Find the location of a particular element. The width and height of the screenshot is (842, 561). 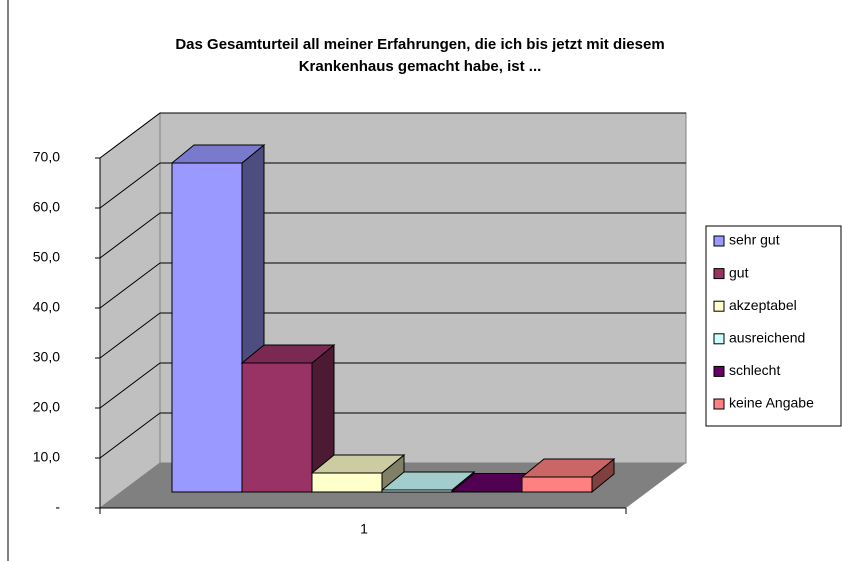

y-tick-label: 40,0 is located at coordinates (46, 307).